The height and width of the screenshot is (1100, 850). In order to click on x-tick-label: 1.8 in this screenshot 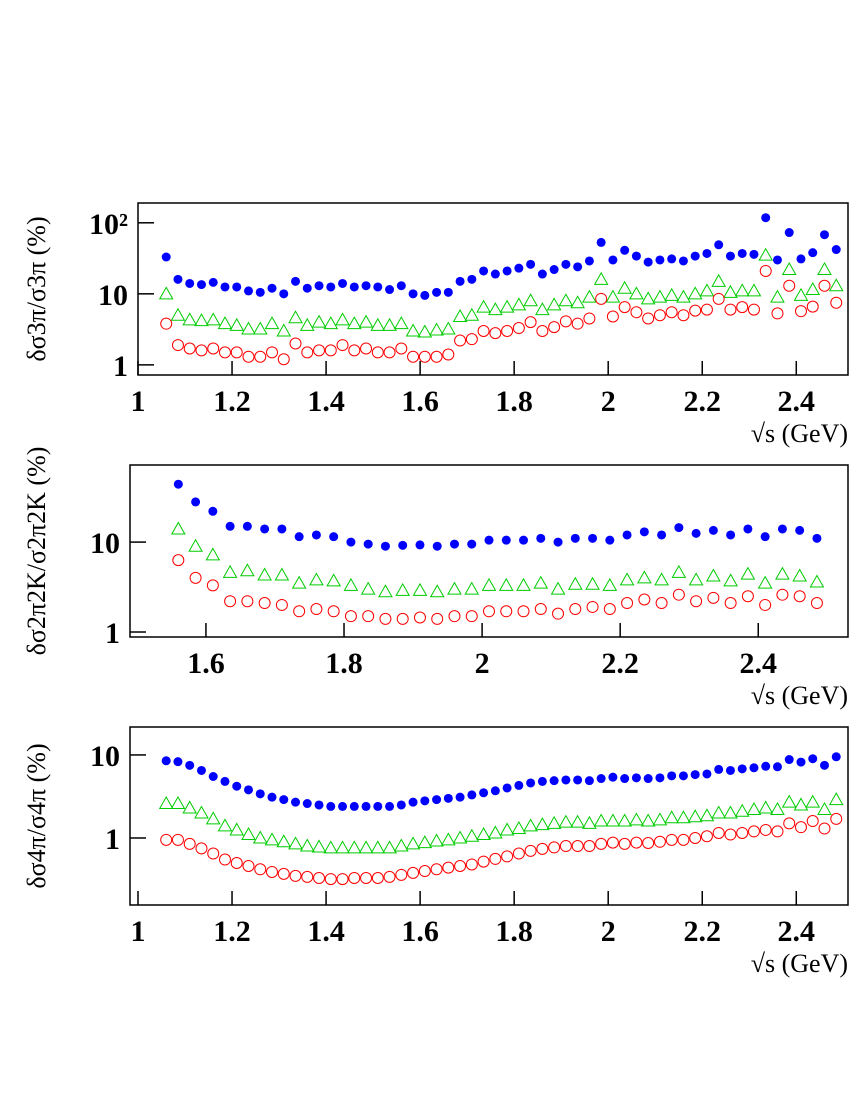, I will do `click(514, 931)`.